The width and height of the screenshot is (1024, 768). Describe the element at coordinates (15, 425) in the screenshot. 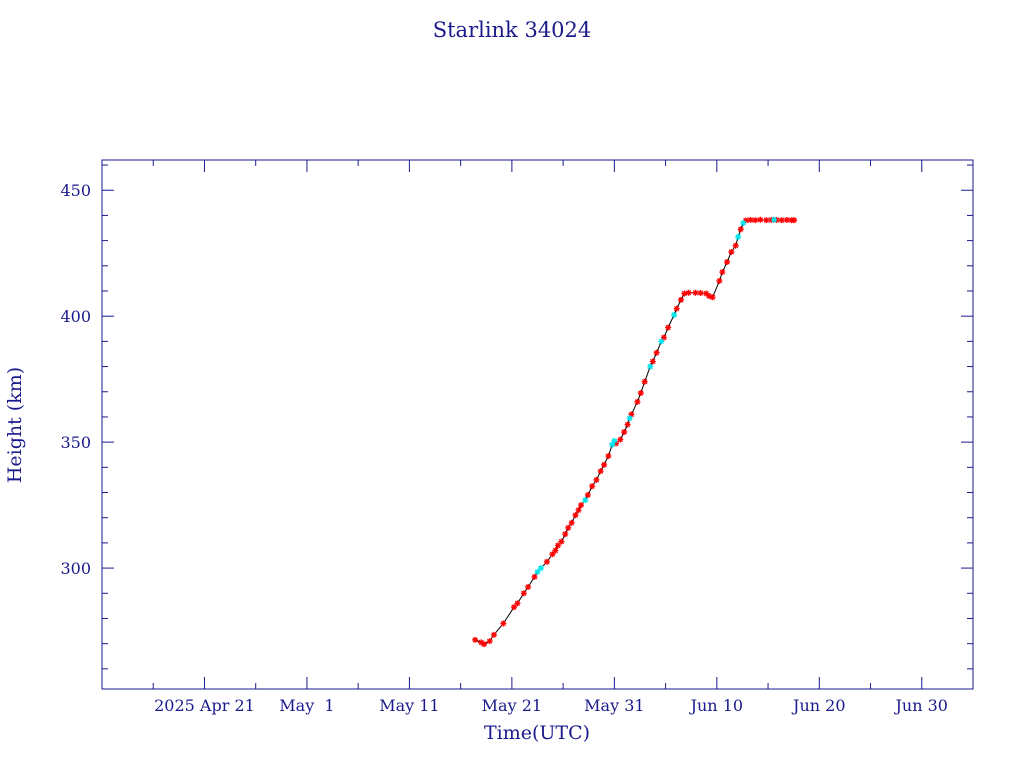

I see `y-axis-label: Height (km)` at that location.